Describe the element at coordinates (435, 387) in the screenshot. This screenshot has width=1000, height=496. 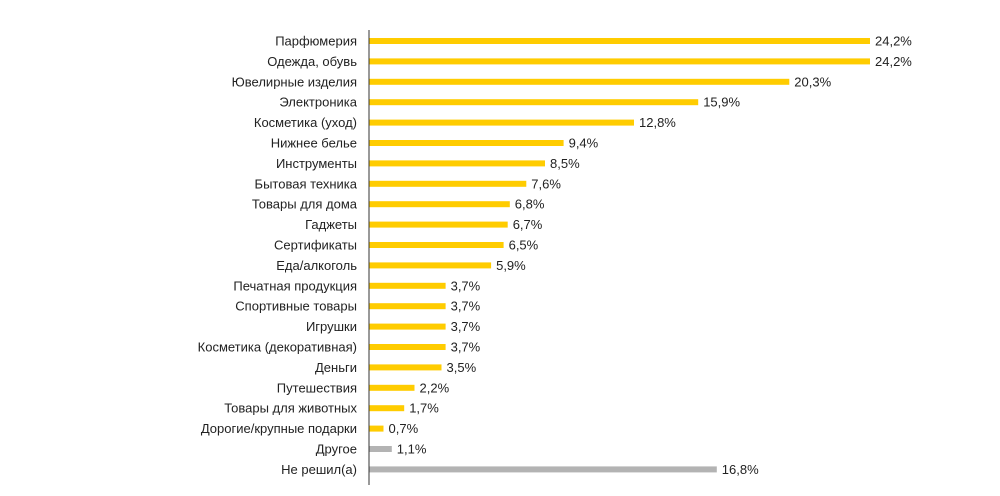
I see `value-label: 2,2%` at that location.